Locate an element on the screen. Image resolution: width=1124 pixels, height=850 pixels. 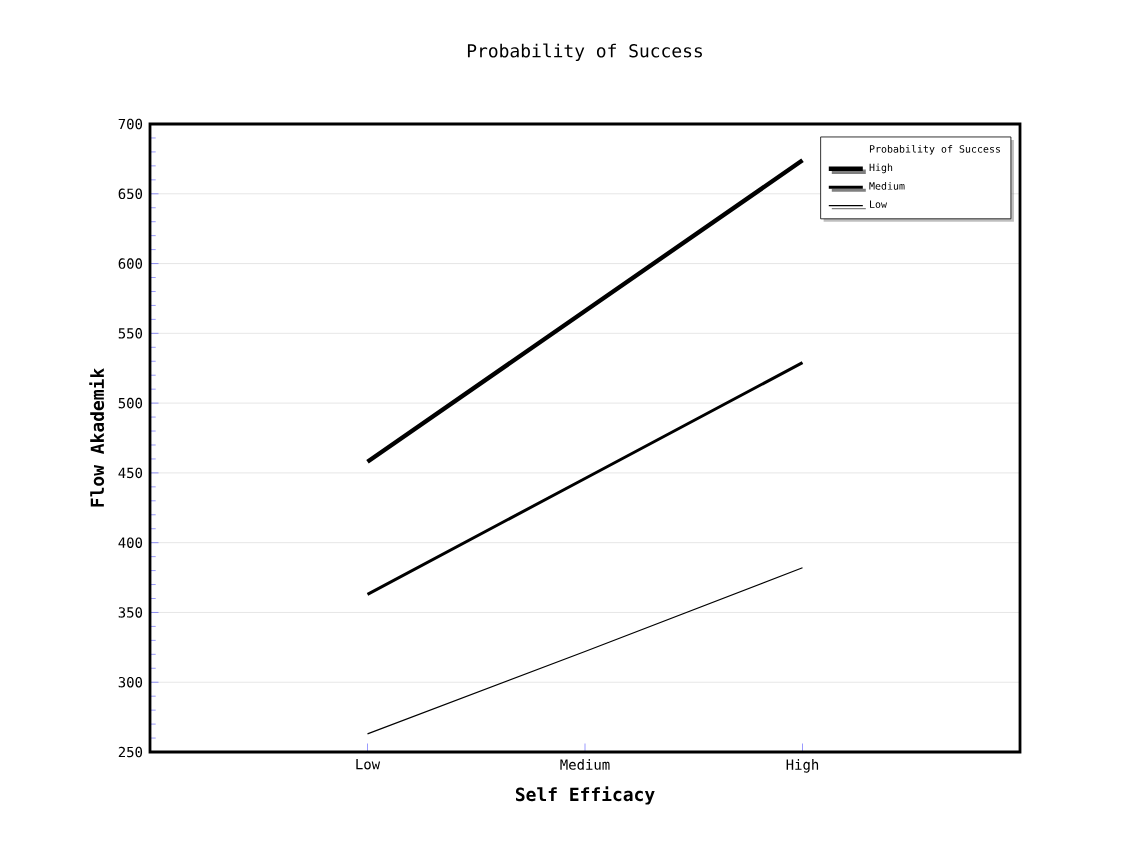
x-axis-title: Self Efficacy is located at coordinates (585, 795).